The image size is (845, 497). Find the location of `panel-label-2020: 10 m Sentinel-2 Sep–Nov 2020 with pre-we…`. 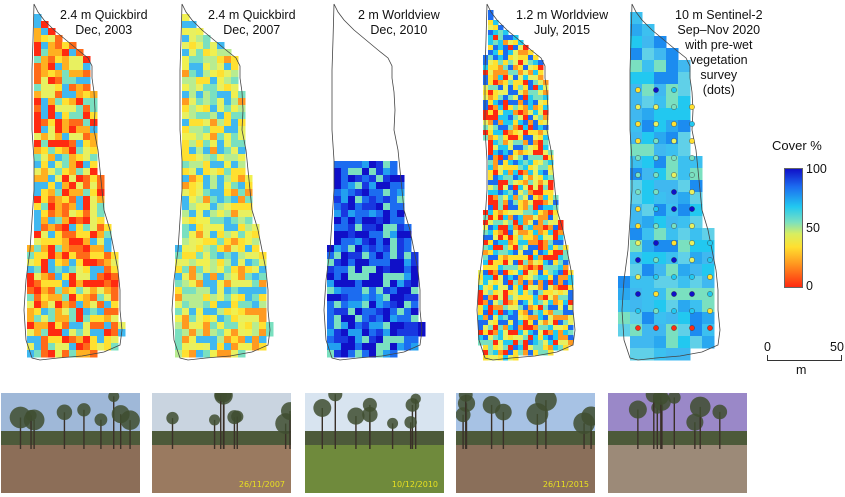

panel-label-2020: 10 m Sentinel-2 Sep–Nov 2020 with pre-we… is located at coordinates (719, 53).